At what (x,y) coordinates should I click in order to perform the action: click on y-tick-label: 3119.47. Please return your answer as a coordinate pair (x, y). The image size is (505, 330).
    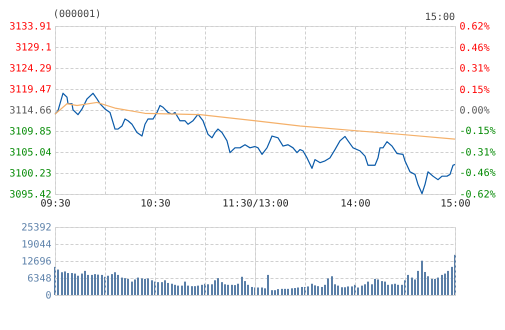
    Looking at the image, I should click on (30, 90).